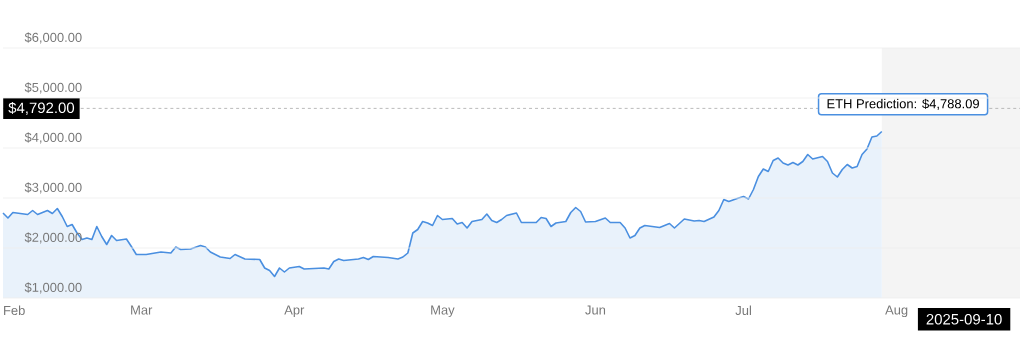 The width and height of the screenshot is (1024, 350). I want to click on y-tick-label: $2,000.00, so click(53, 238).